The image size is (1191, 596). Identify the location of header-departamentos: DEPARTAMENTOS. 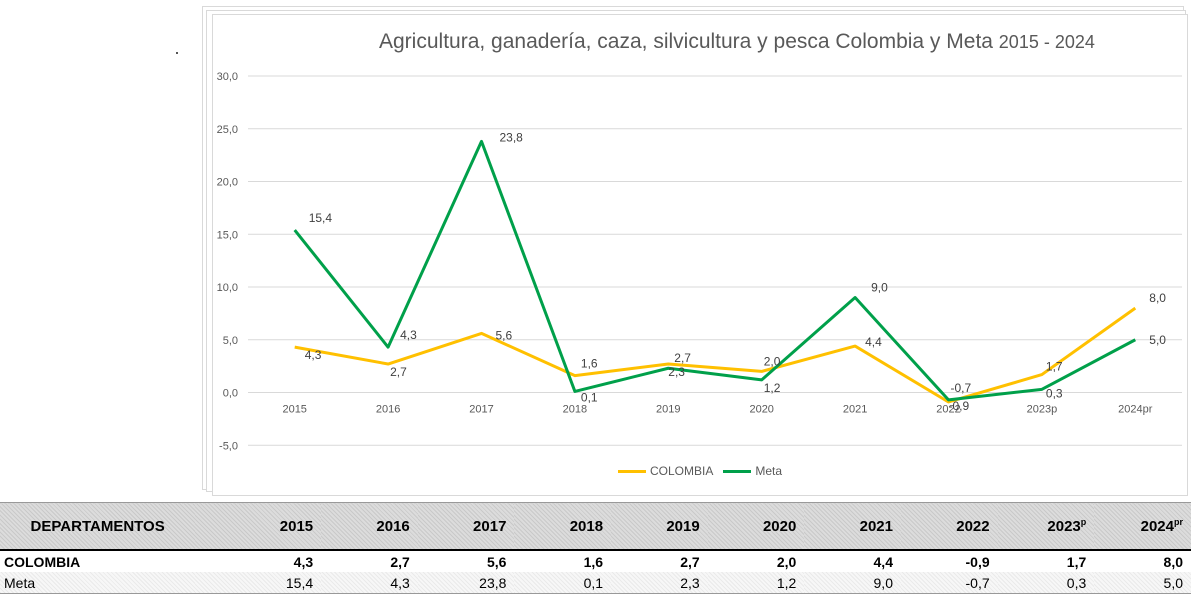
(98, 526).